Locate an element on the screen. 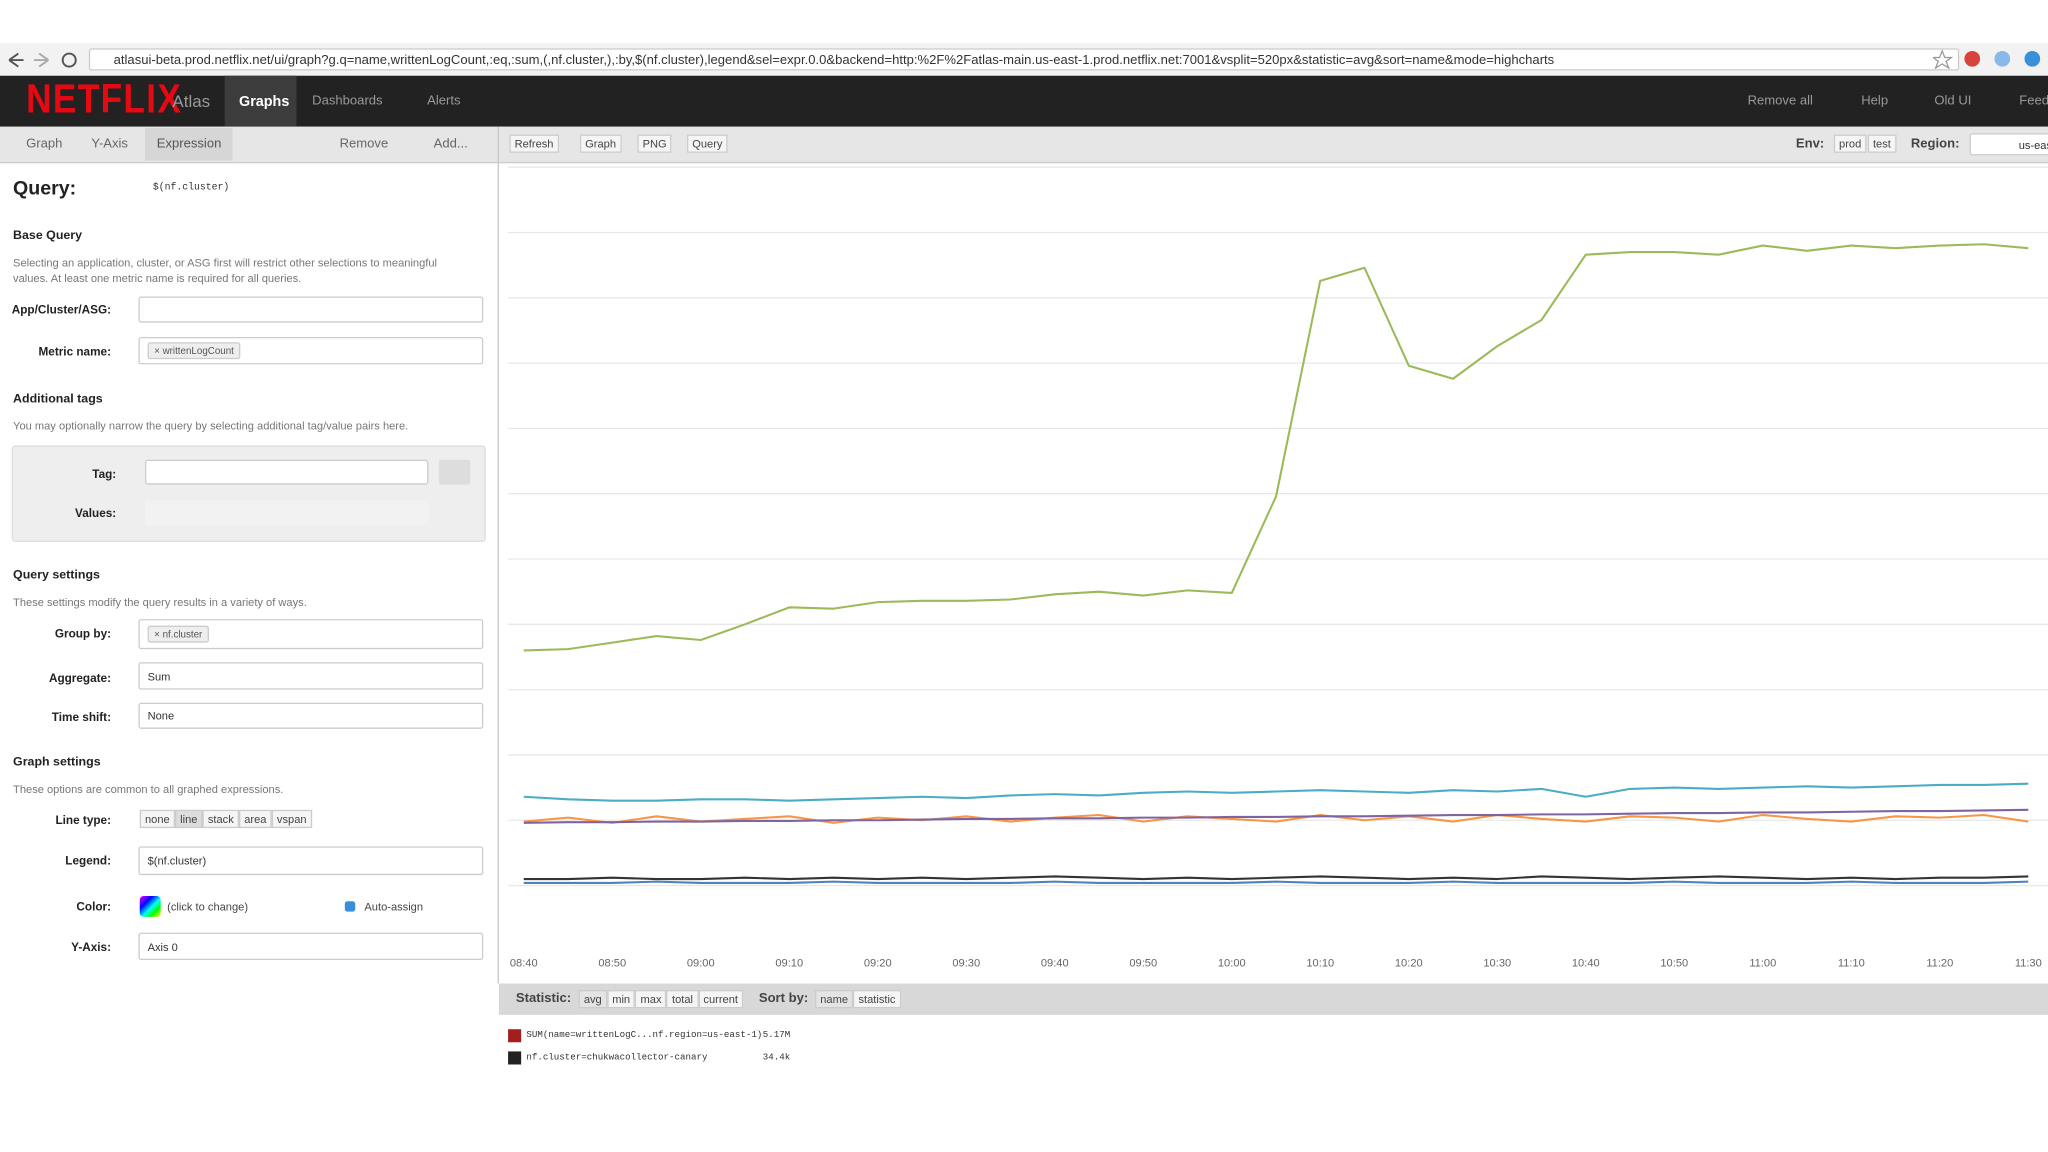 This screenshot has height=1152, width=2048. x-tick-label: 10:00 is located at coordinates (1232, 964).